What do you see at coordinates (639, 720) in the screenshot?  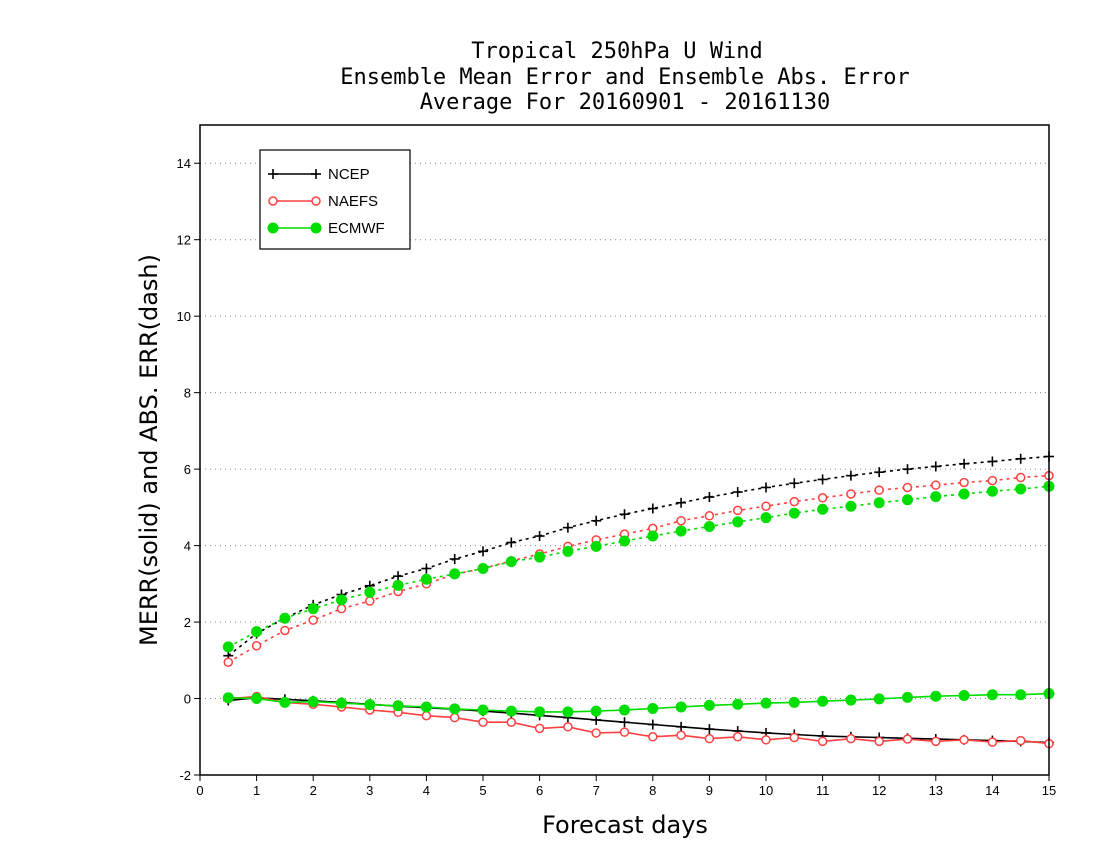 I see `ncep-mean-error-line` at bounding box center [639, 720].